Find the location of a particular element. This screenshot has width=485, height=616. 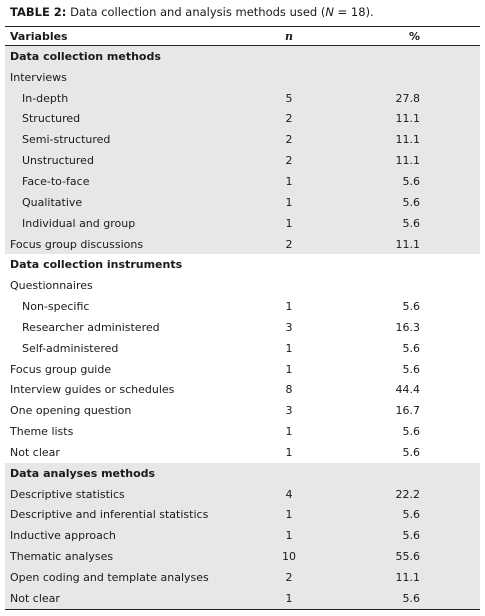

table-row: Data analyses methods is located at coordinates (242, 473).